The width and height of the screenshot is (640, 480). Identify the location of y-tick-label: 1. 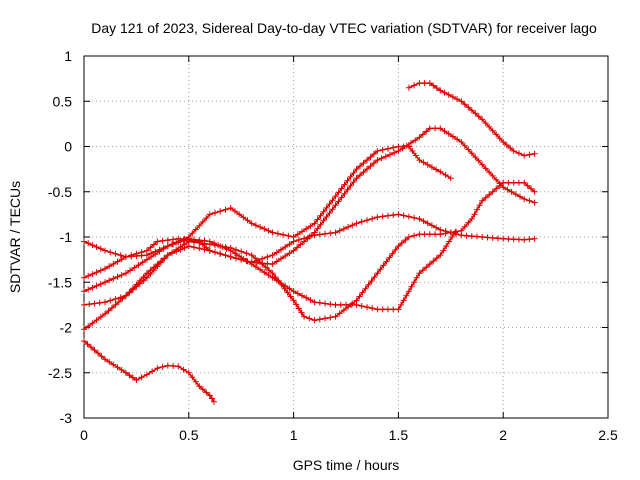
(68, 56).